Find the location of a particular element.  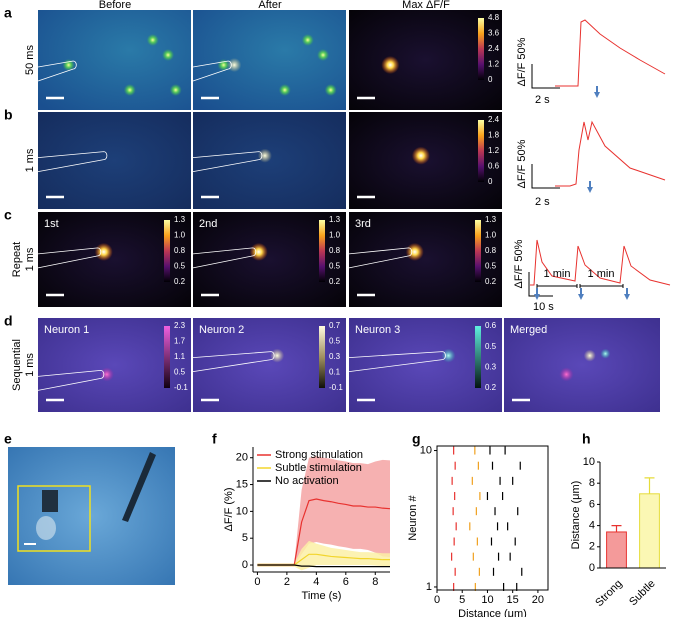

panel-label: b is located at coordinates (8, 115).